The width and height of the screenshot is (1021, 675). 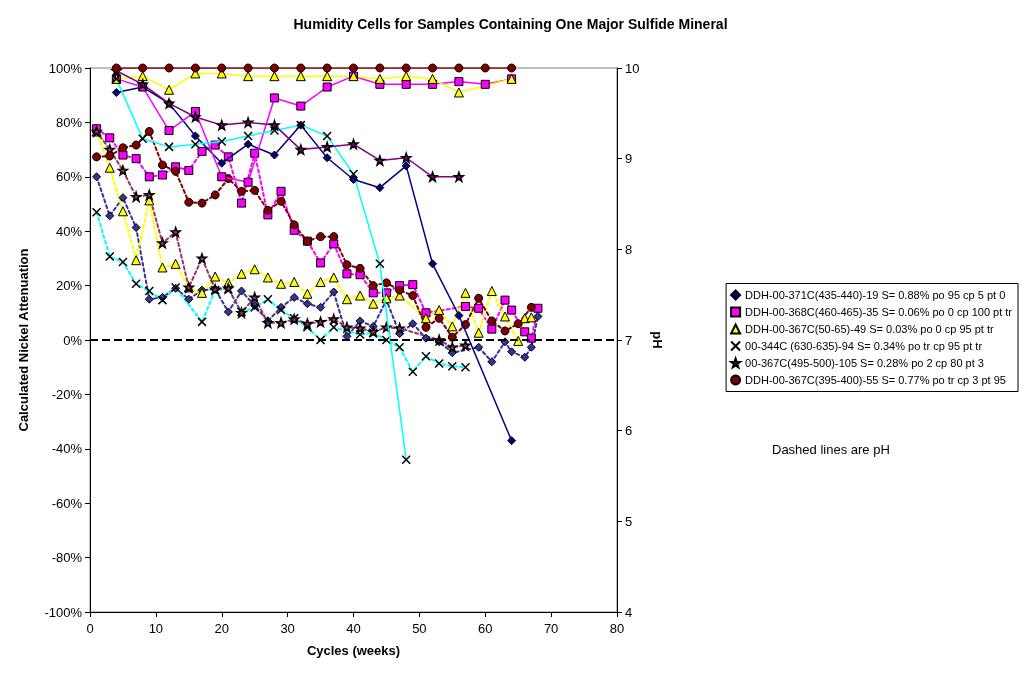 What do you see at coordinates (629, 249) in the screenshot?
I see `y2-tick-label: 8` at bounding box center [629, 249].